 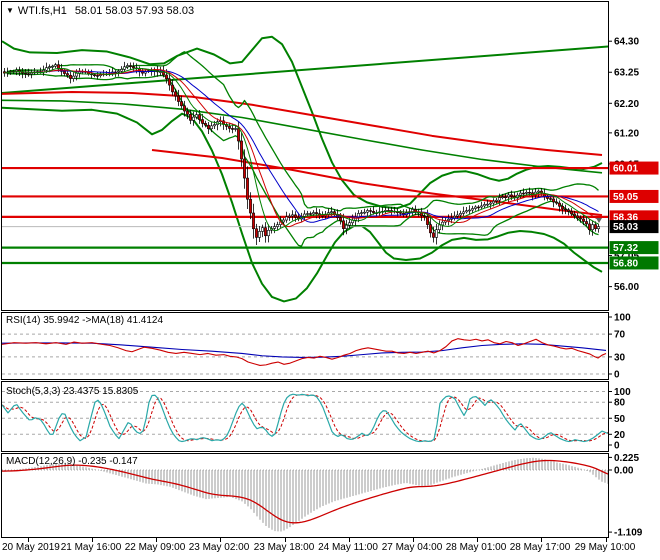 I want to click on chart-title: ▼ WTI.fs,H1 58.01 58.03 57.93 58.03, so click(x=100, y=11).